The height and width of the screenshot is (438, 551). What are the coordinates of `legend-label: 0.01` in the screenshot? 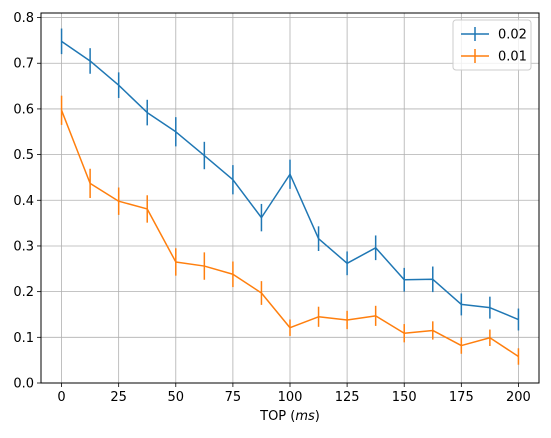 It's located at (512, 57).